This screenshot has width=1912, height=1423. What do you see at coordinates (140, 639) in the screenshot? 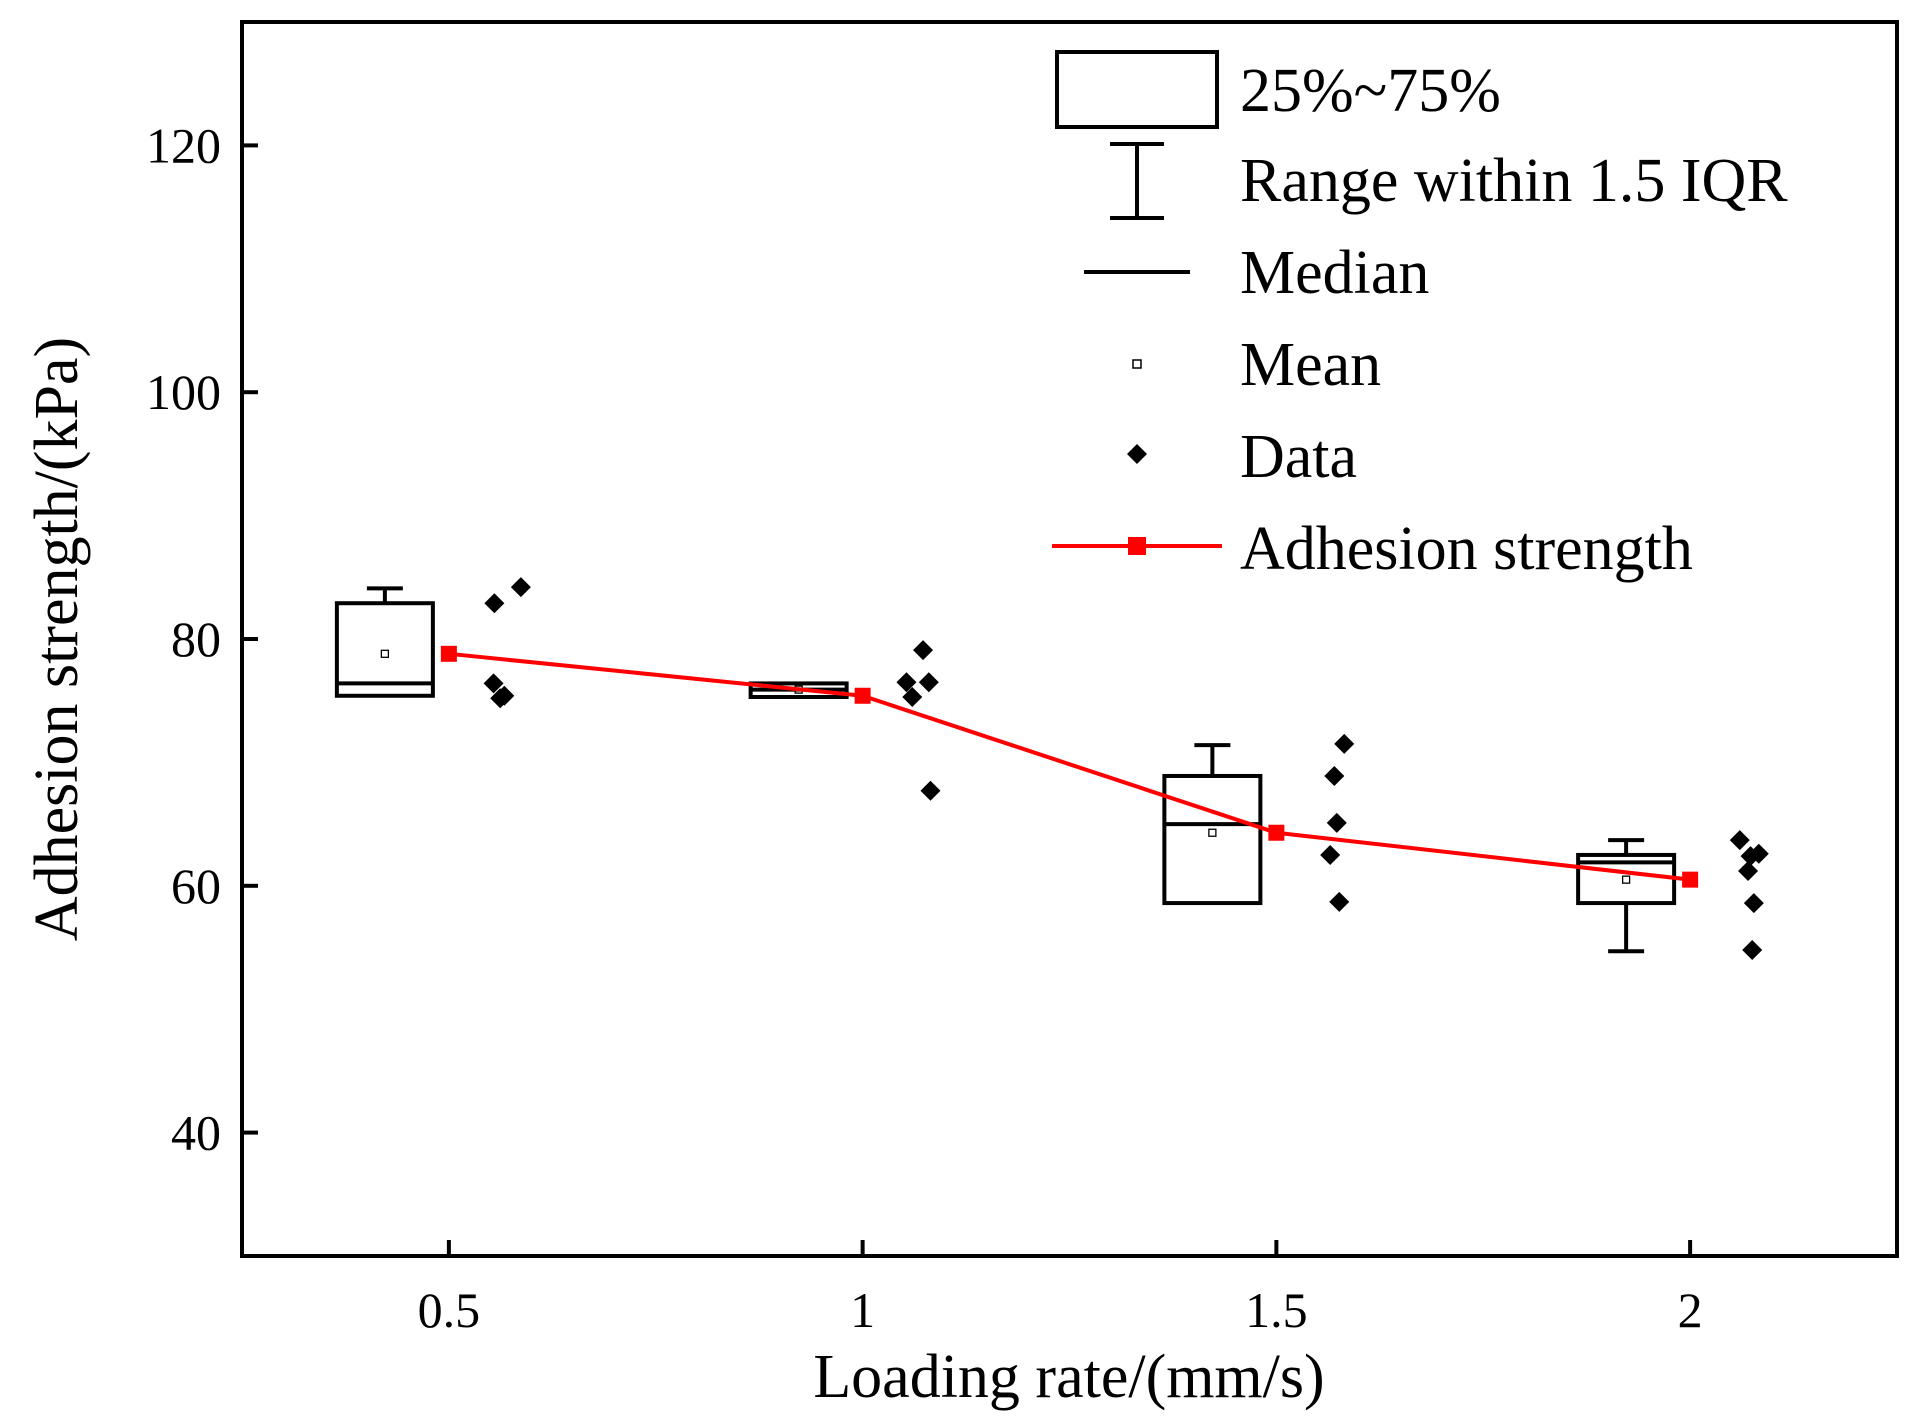
I see `y-axis: 40 60 80 100 120 Adhesion strength/(kPa)` at bounding box center [140, 639].